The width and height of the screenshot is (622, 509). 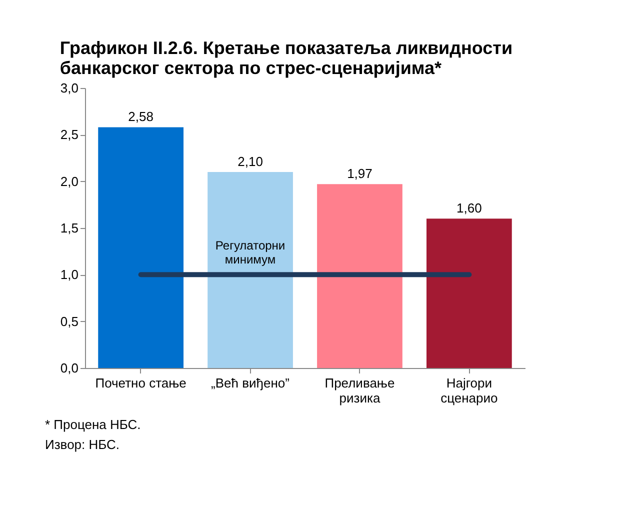 What do you see at coordinates (69, 88) in the screenshot?
I see `y-tick-label: 3,0` at bounding box center [69, 88].